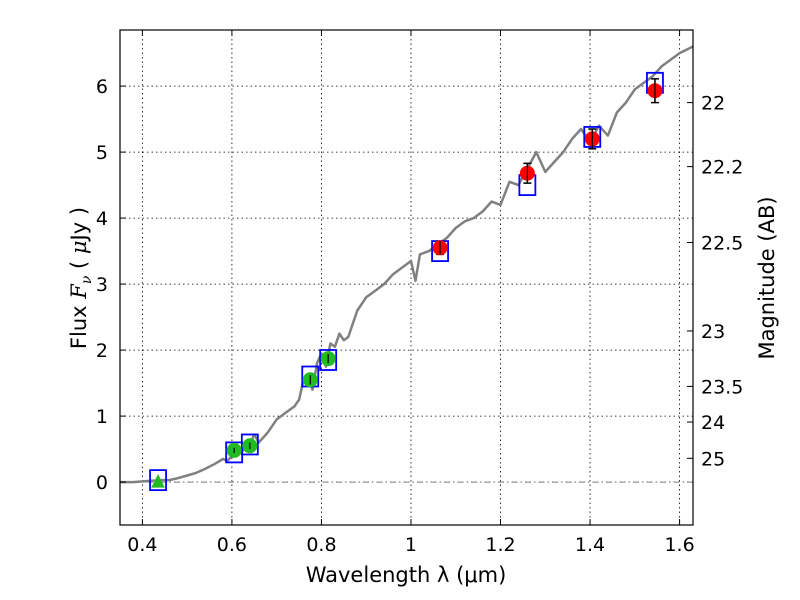 The height and width of the screenshot is (600, 800). What do you see at coordinates (713, 332) in the screenshot?
I see `right-tick-label: 23` at bounding box center [713, 332].